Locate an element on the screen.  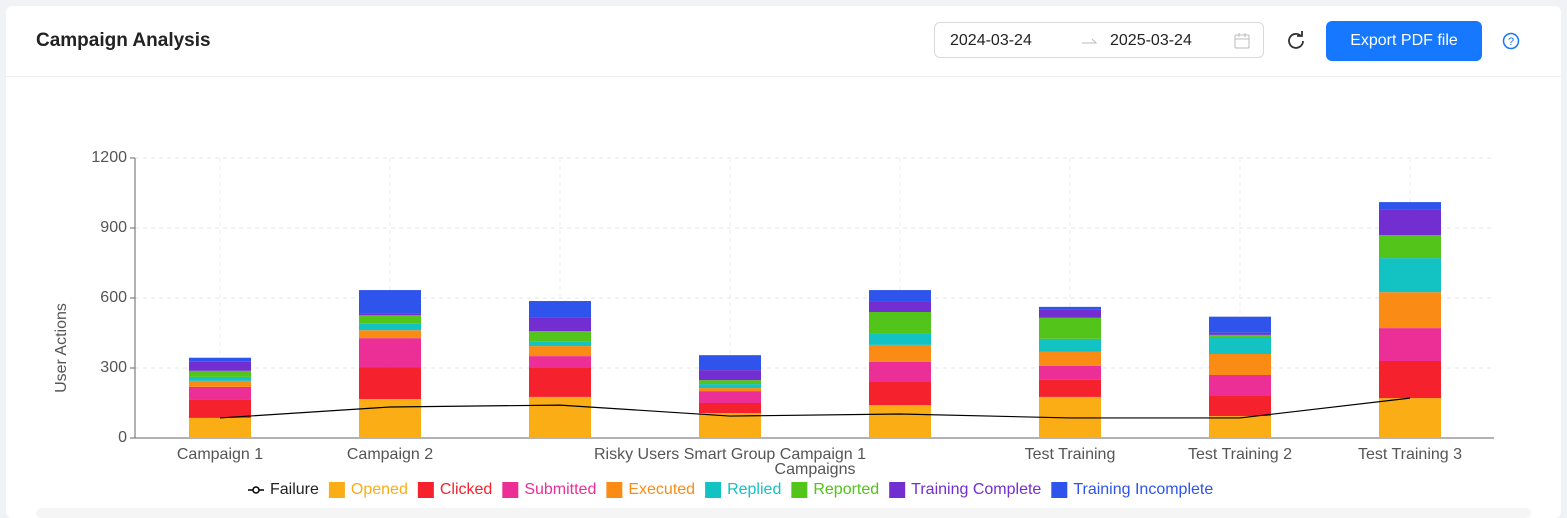
legend-marker is located at coordinates (256, 490).